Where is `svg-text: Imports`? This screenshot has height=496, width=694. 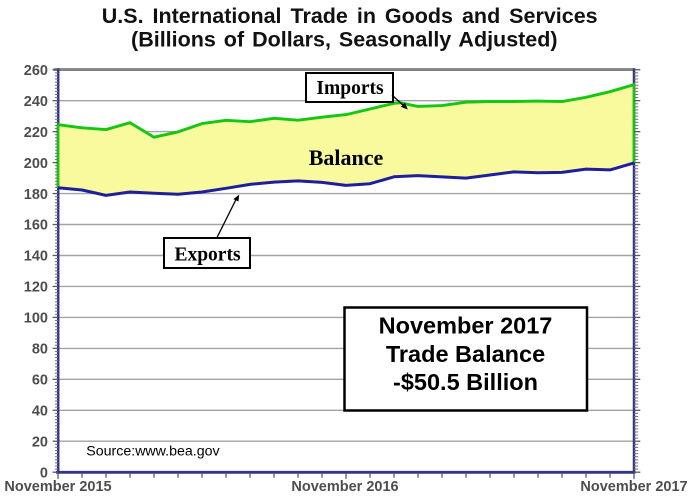
svg-text: Imports is located at coordinates (350, 88).